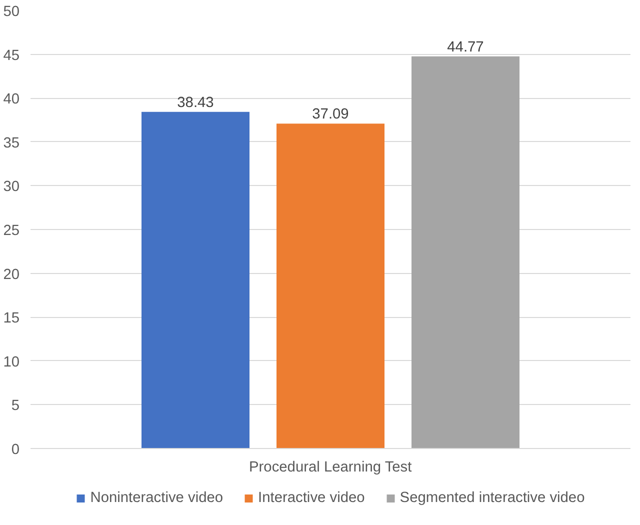 Image resolution: width=640 pixels, height=525 pixels. What do you see at coordinates (11, 318) in the screenshot?
I see `y-tick-label: 15` at bounding box center [11, 318].